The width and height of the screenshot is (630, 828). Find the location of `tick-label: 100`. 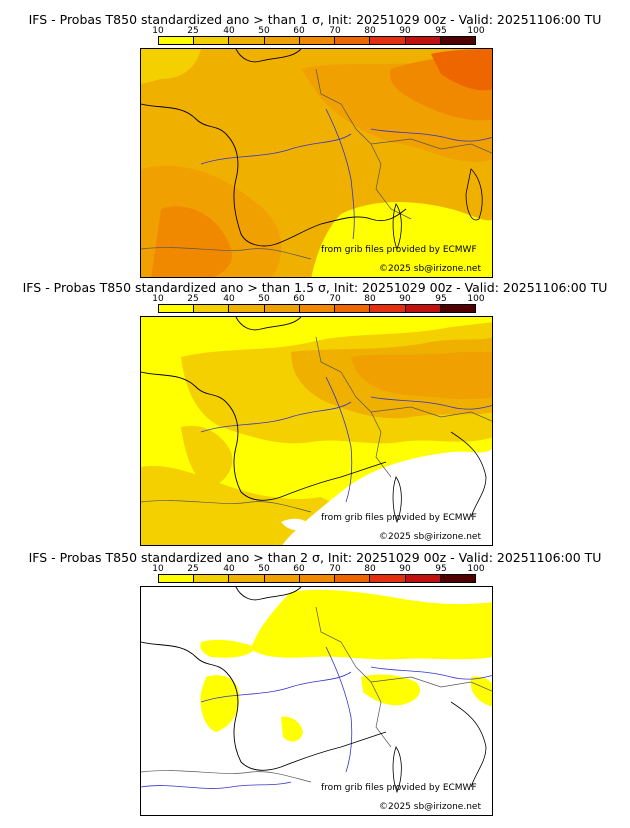

tick-label: 100 is located at coordinates (476, 299).